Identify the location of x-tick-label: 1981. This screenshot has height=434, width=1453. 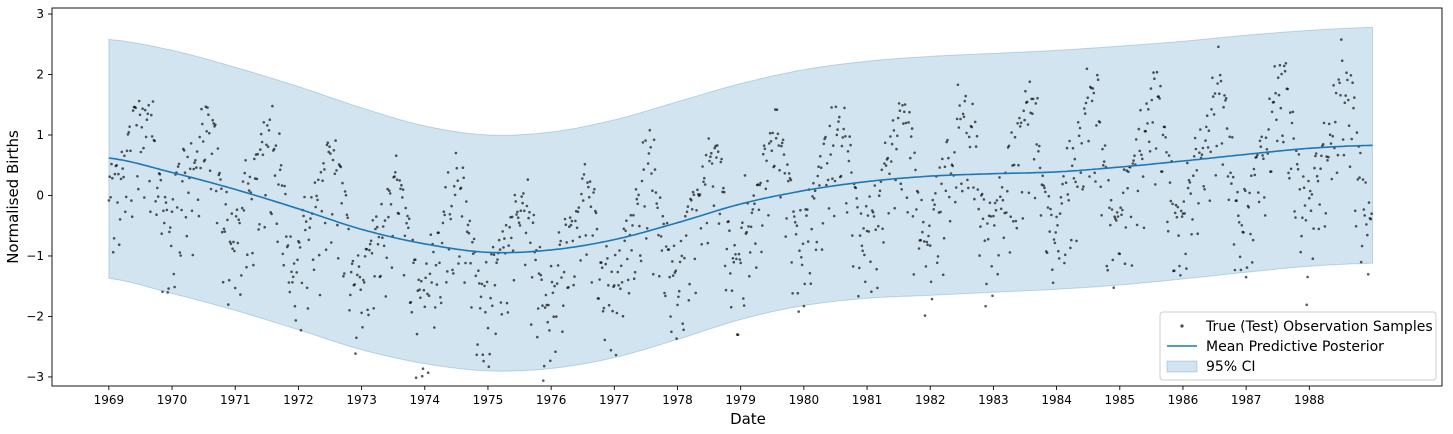
(867, 400).